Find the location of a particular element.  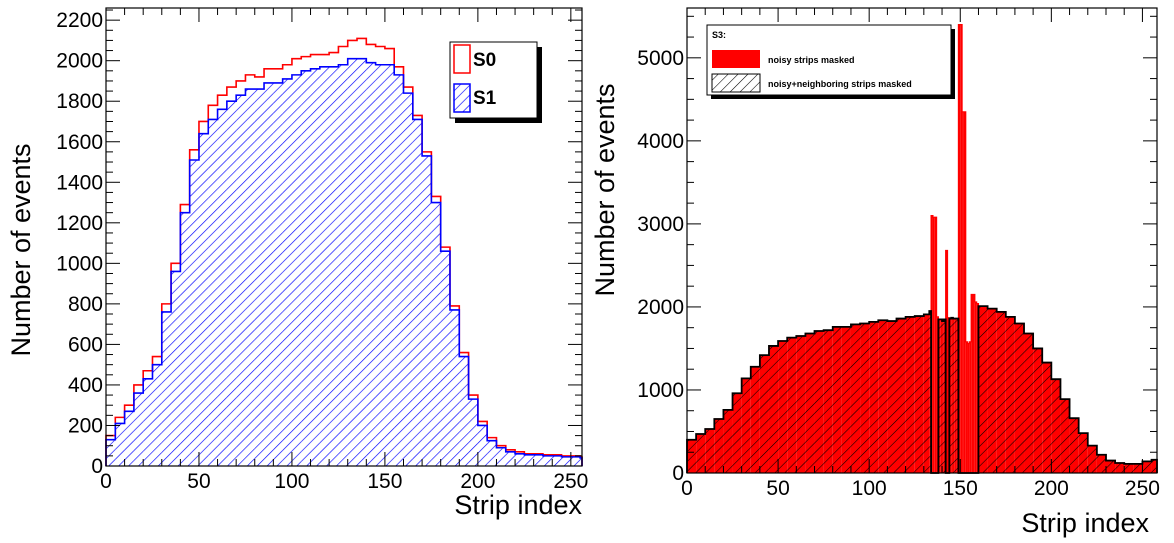

right-x-axis-title: Strip index is located at coordinates (1085, 523).